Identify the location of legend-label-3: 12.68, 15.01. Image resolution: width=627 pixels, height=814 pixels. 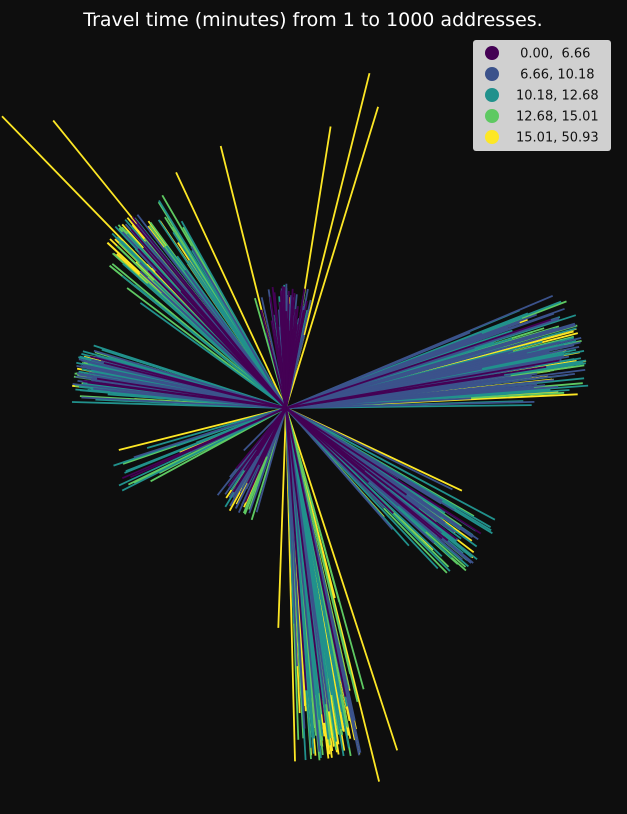
(557, 117).